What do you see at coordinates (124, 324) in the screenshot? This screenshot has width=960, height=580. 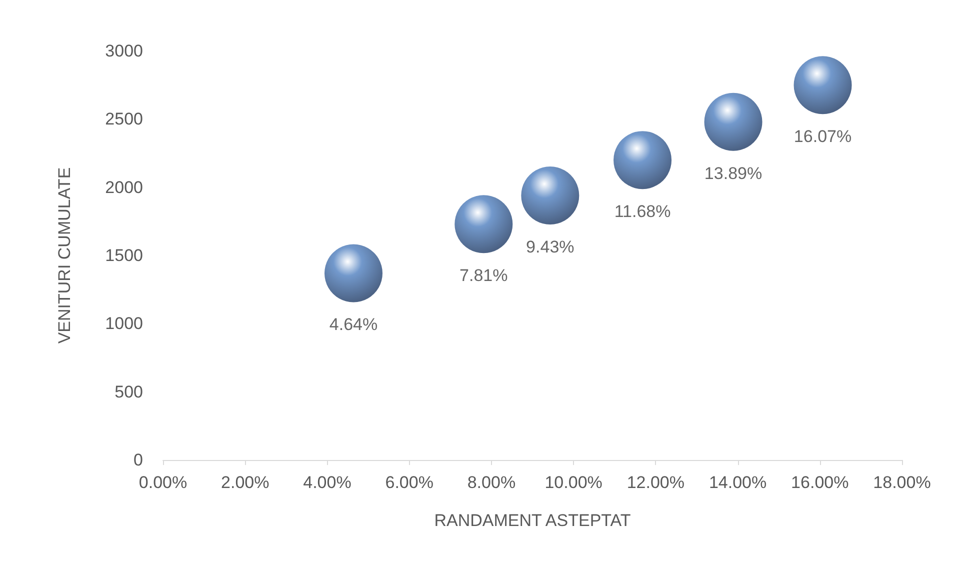 I see `y-tick-label: 1000` at bounding box center [124, 324].